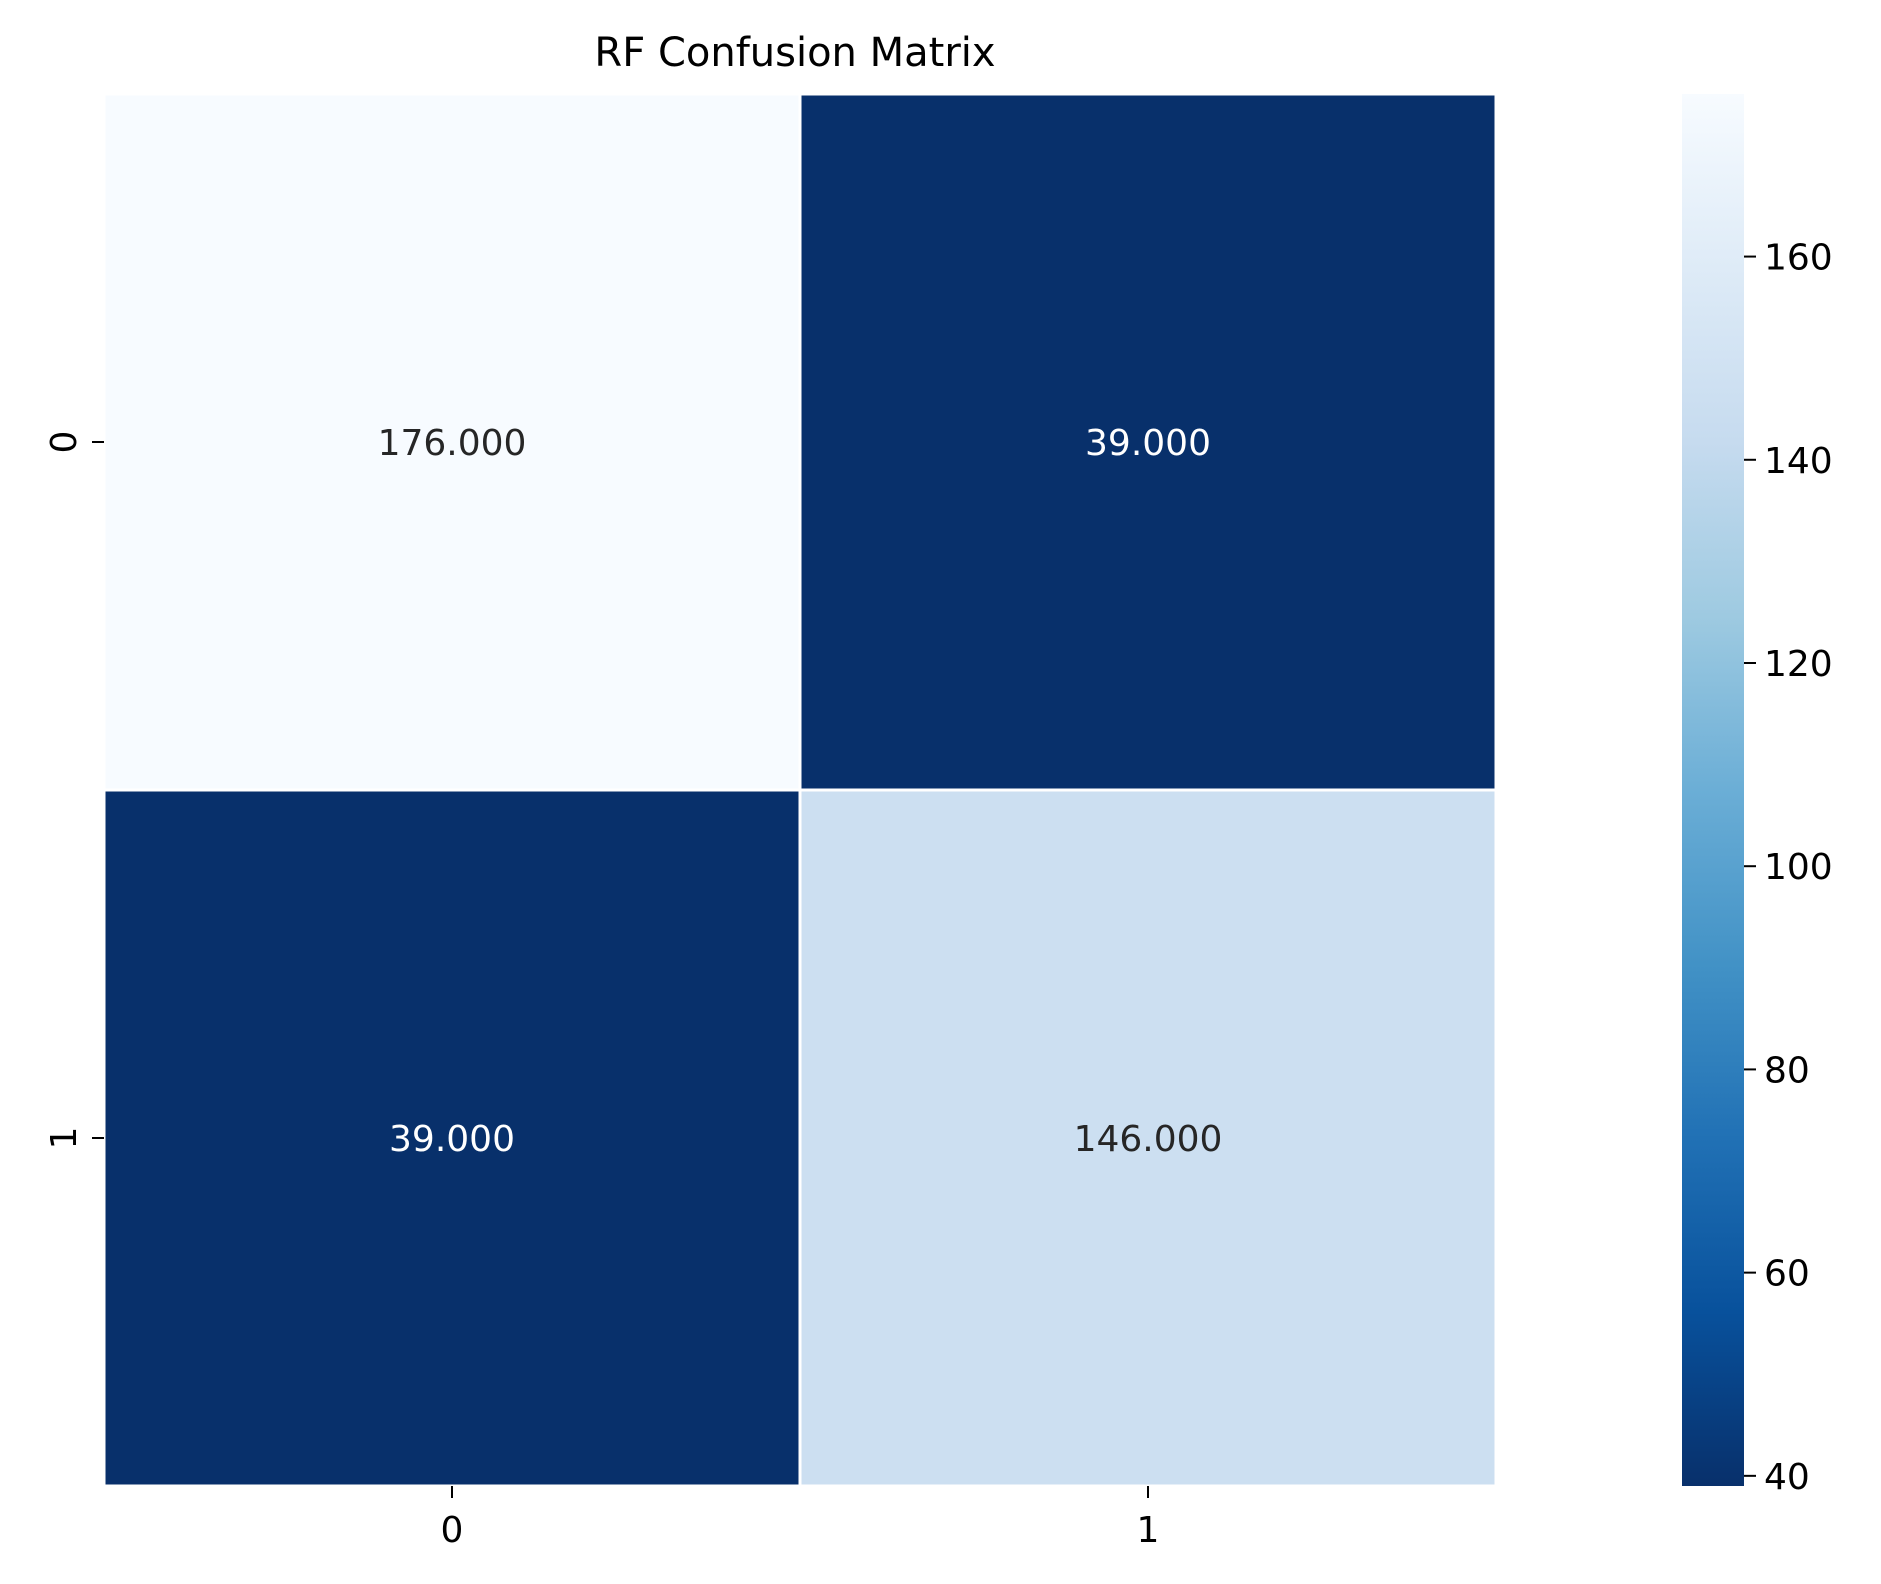 This screenshot has height=1584, width=1881. What do you see at coordinates (1787, 1070) in the screenshot?
I see `colorbar-tick-label-2: 80` at bounding box center [1787, 1070].